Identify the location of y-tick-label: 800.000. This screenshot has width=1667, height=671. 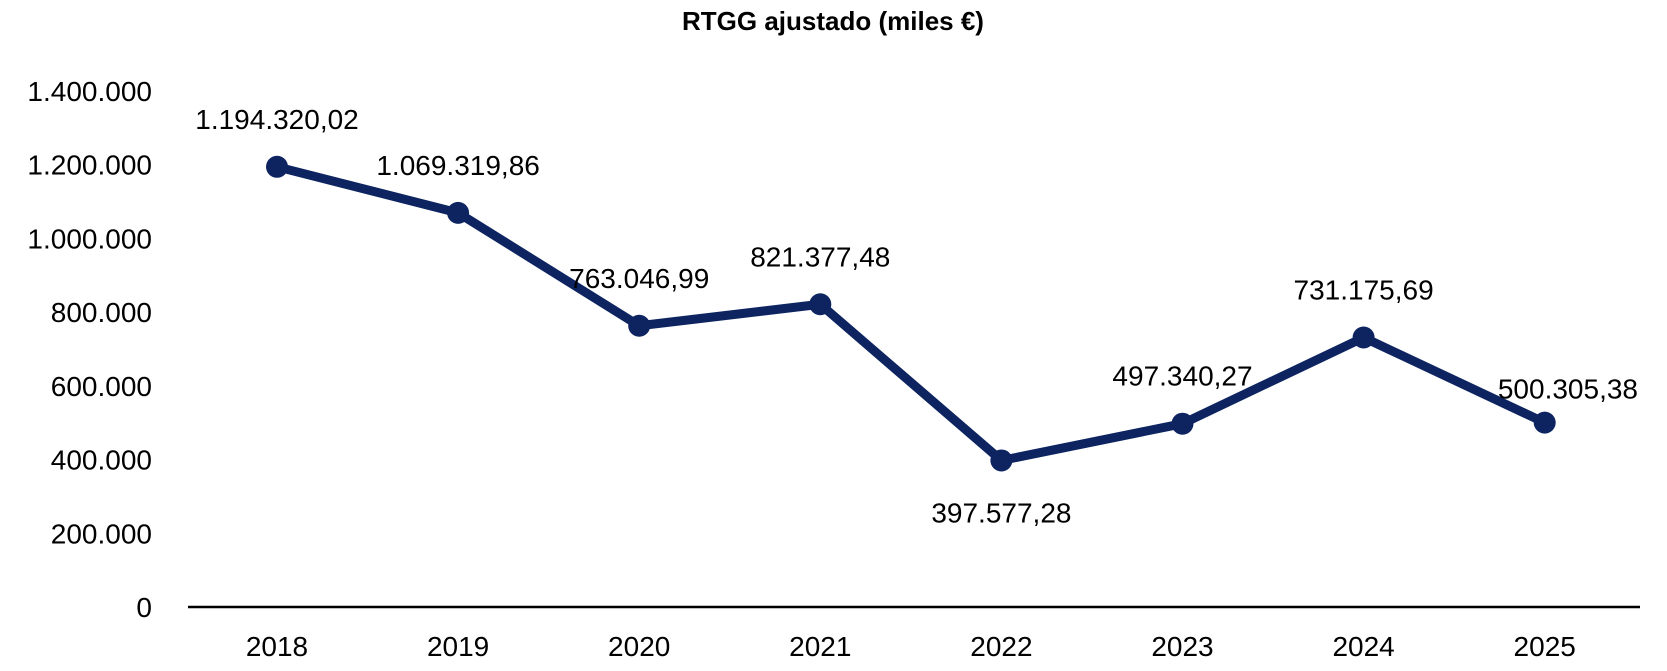
(101, 312).